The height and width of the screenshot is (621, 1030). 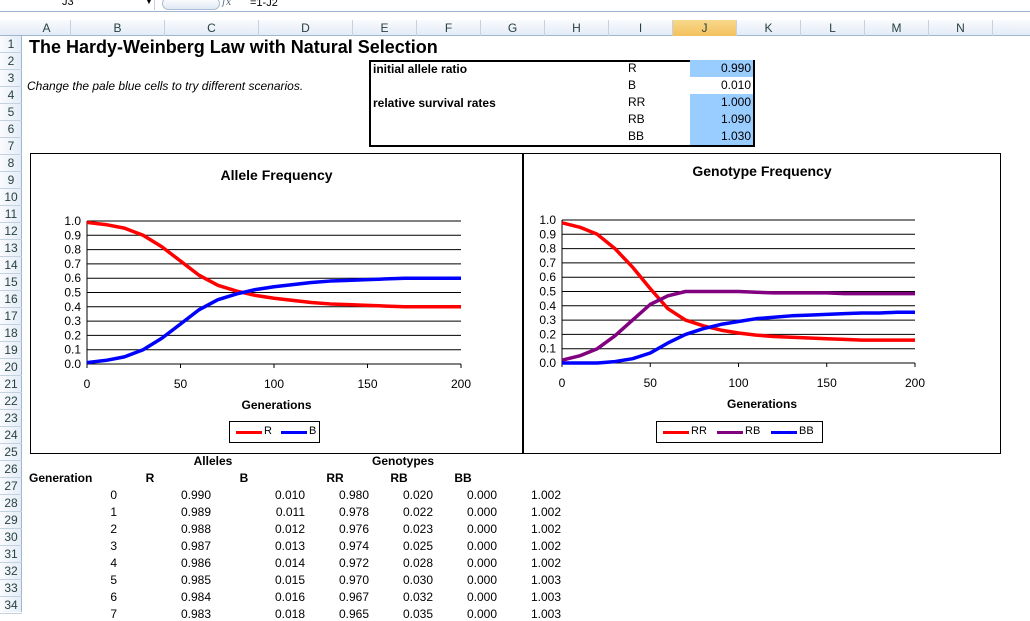 I want to click on row-header-11: 11, so click(x=11, y=214).